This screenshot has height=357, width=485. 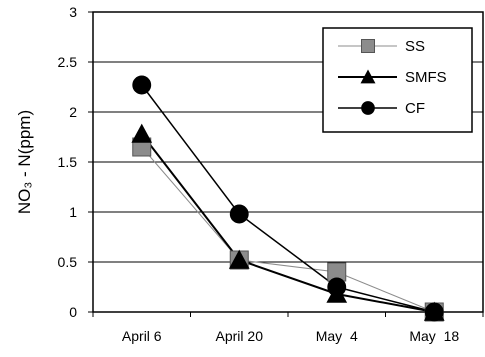 What do you see at coordinates (240, 336) in the screenshot?
I see `x-tick-label: April 20` at bounding box center [240, 336].